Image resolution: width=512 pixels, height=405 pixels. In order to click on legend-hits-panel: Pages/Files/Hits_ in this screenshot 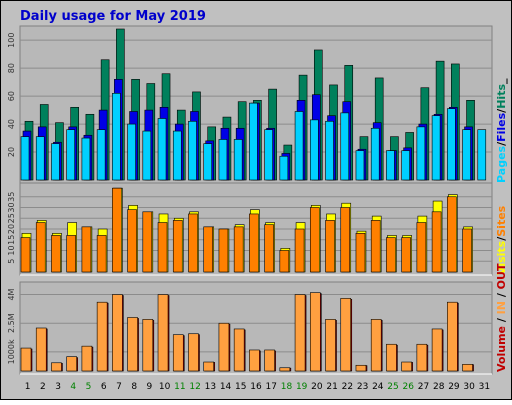, I will do `click(501, 130)`.